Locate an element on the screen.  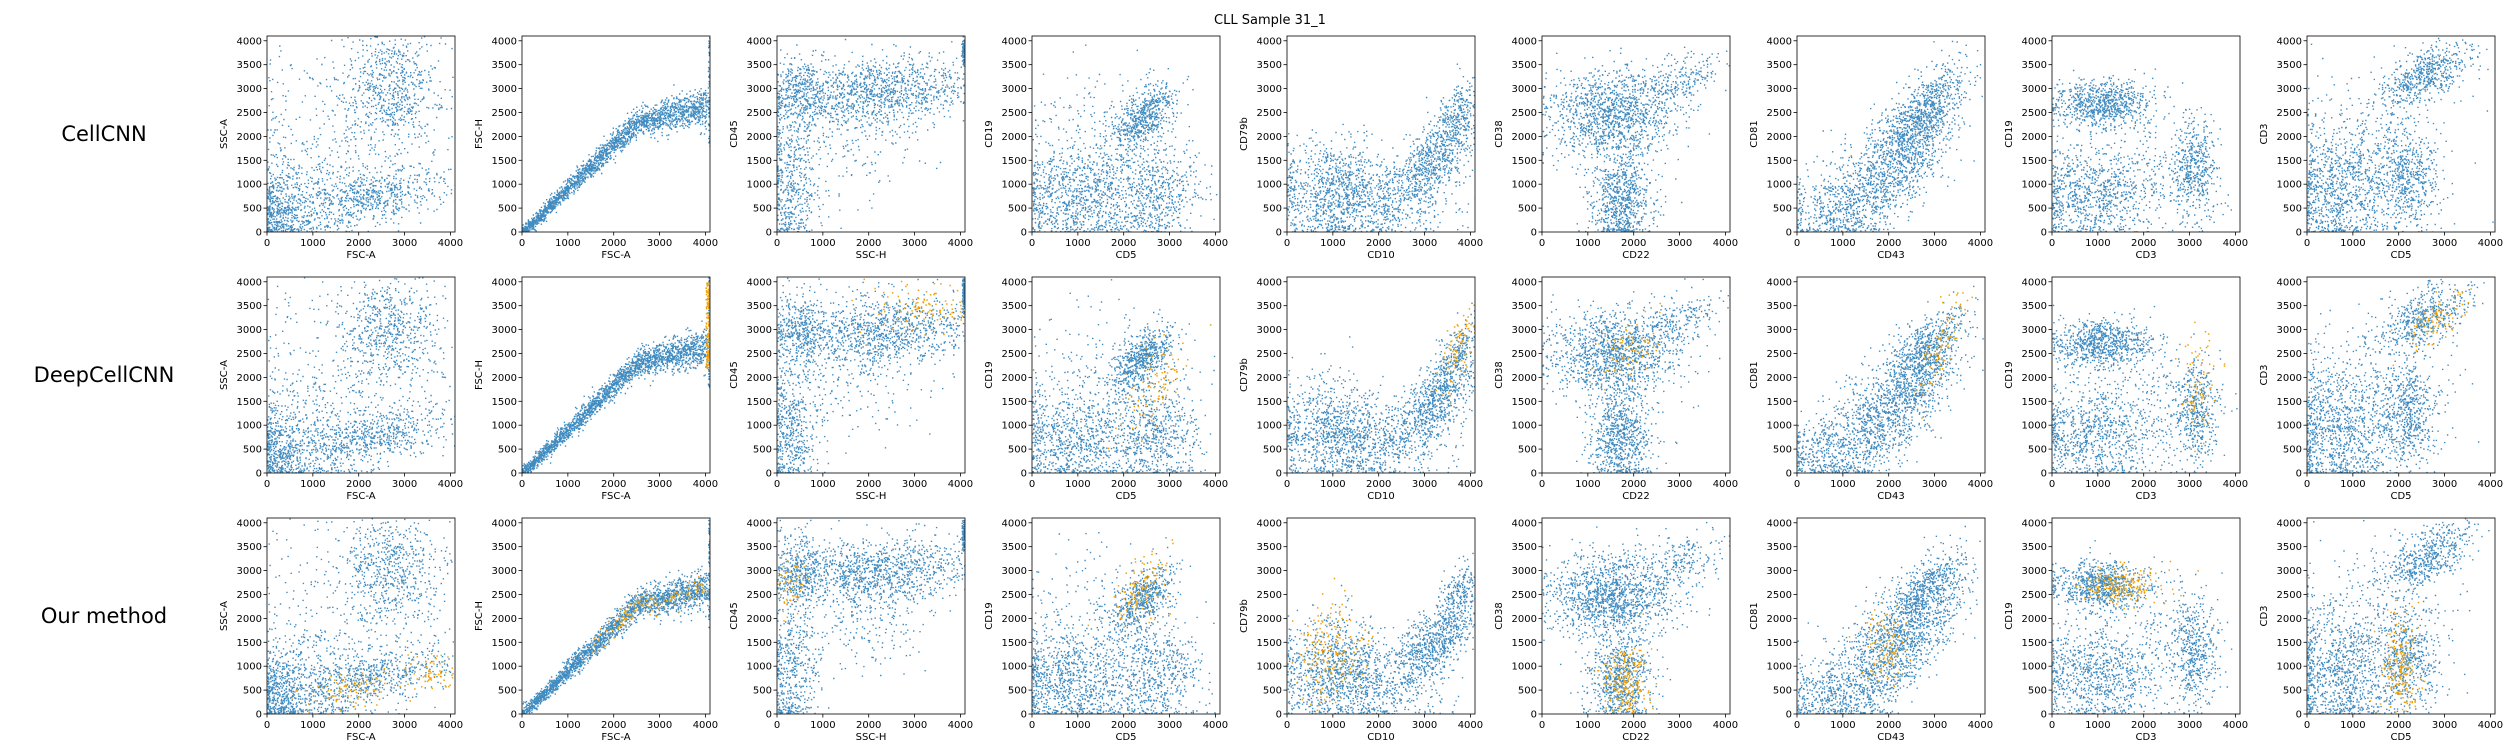
y-axis-label: CD79b is located at coordinates (1244, 134).